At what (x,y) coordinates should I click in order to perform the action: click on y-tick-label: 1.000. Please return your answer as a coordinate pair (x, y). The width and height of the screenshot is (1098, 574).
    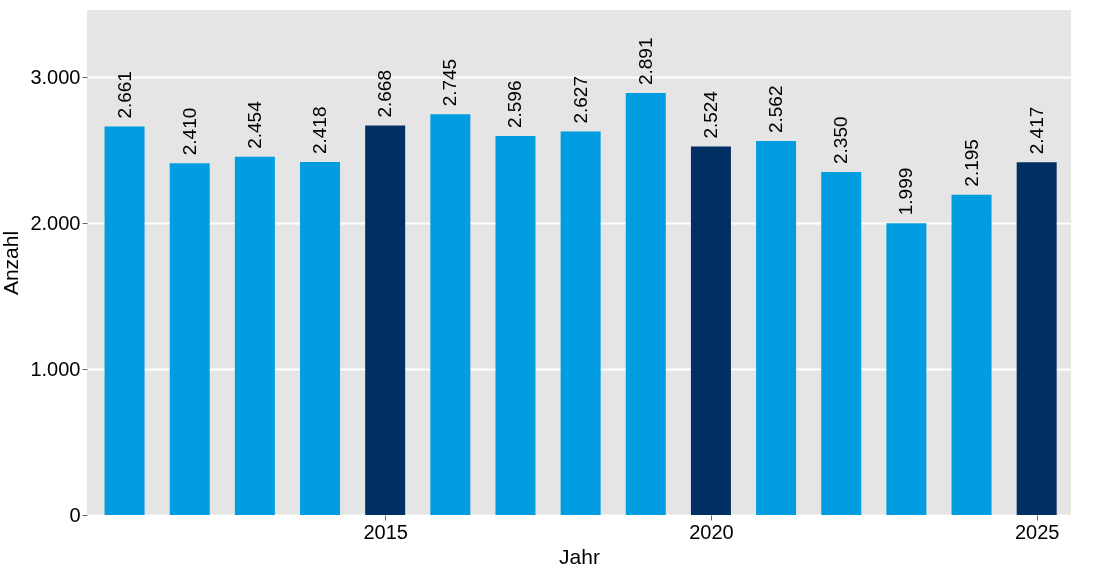
    Looking at the image, I should click on (55, 368).